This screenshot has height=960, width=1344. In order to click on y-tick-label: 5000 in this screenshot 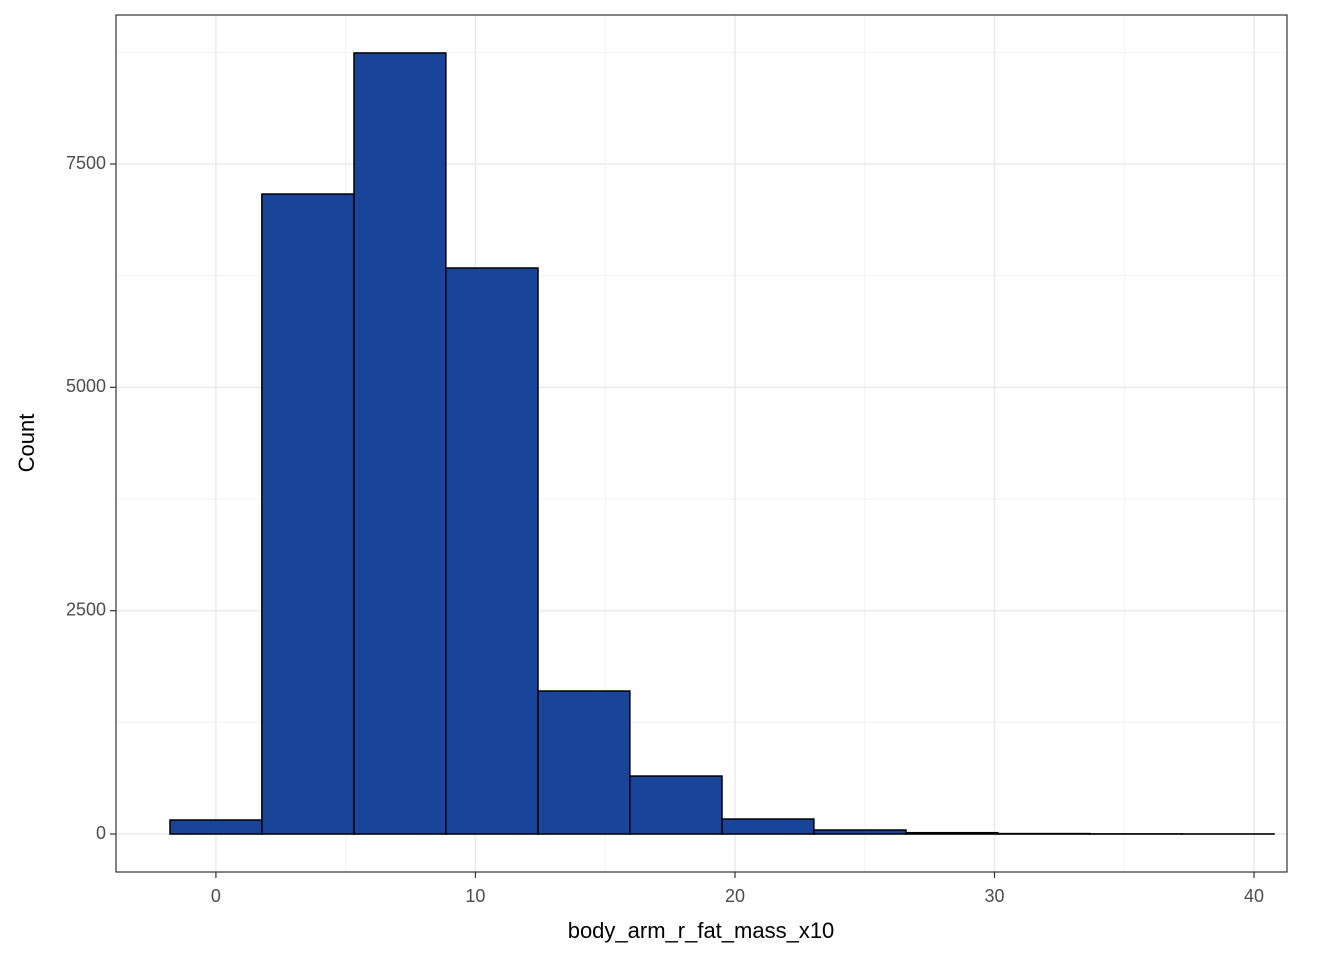, I will do `click(86, 386)`.